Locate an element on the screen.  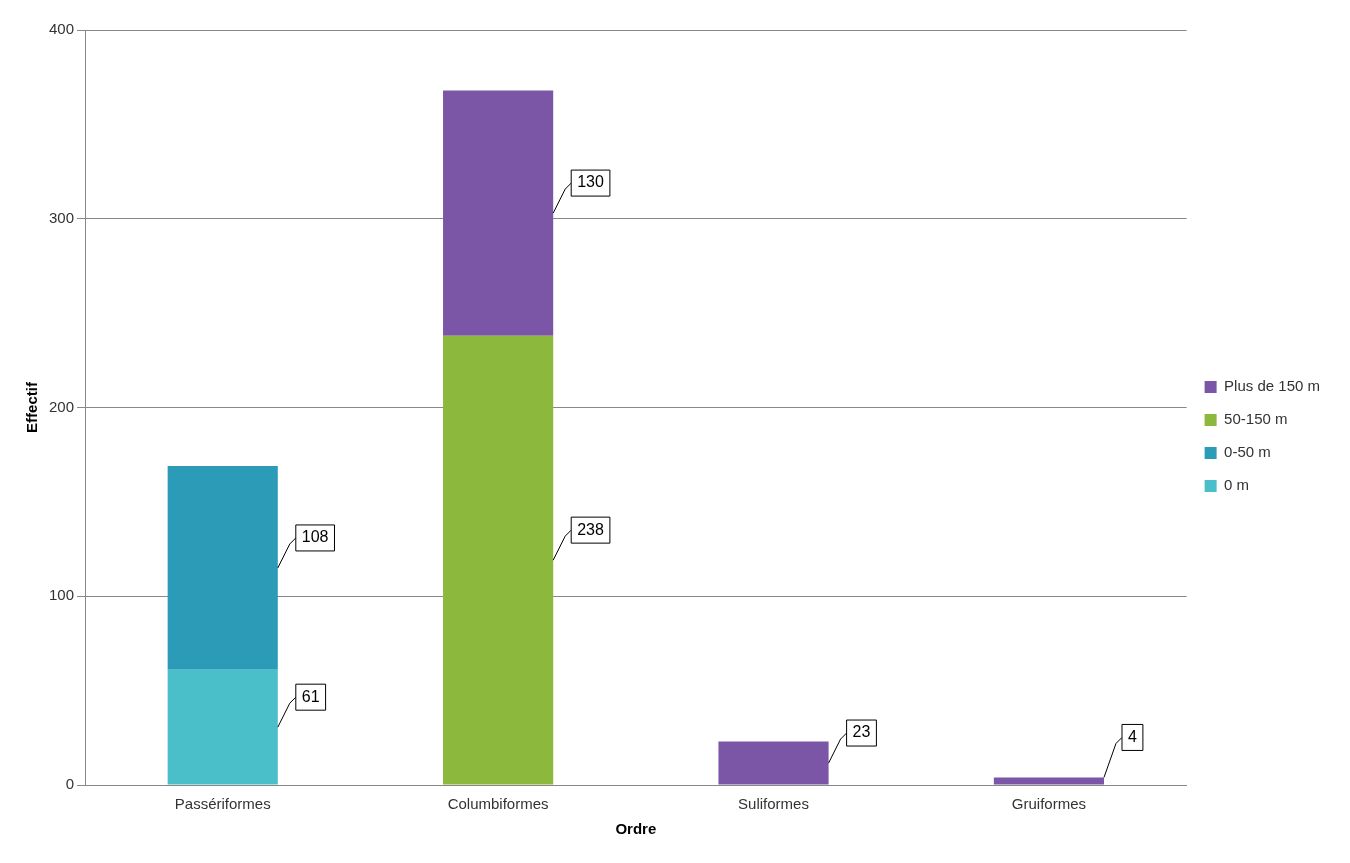
data-label: 108 is located at coordinates (315, 537).